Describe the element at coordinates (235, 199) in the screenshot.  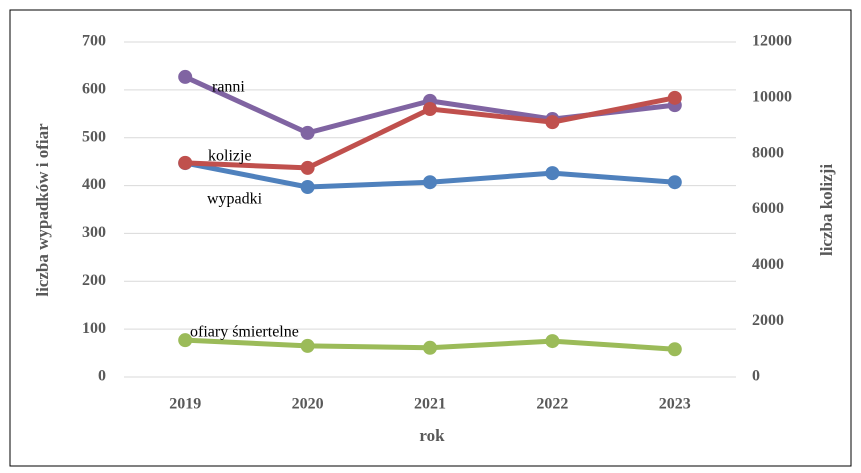
I see `series-label: wypadki` at that location.